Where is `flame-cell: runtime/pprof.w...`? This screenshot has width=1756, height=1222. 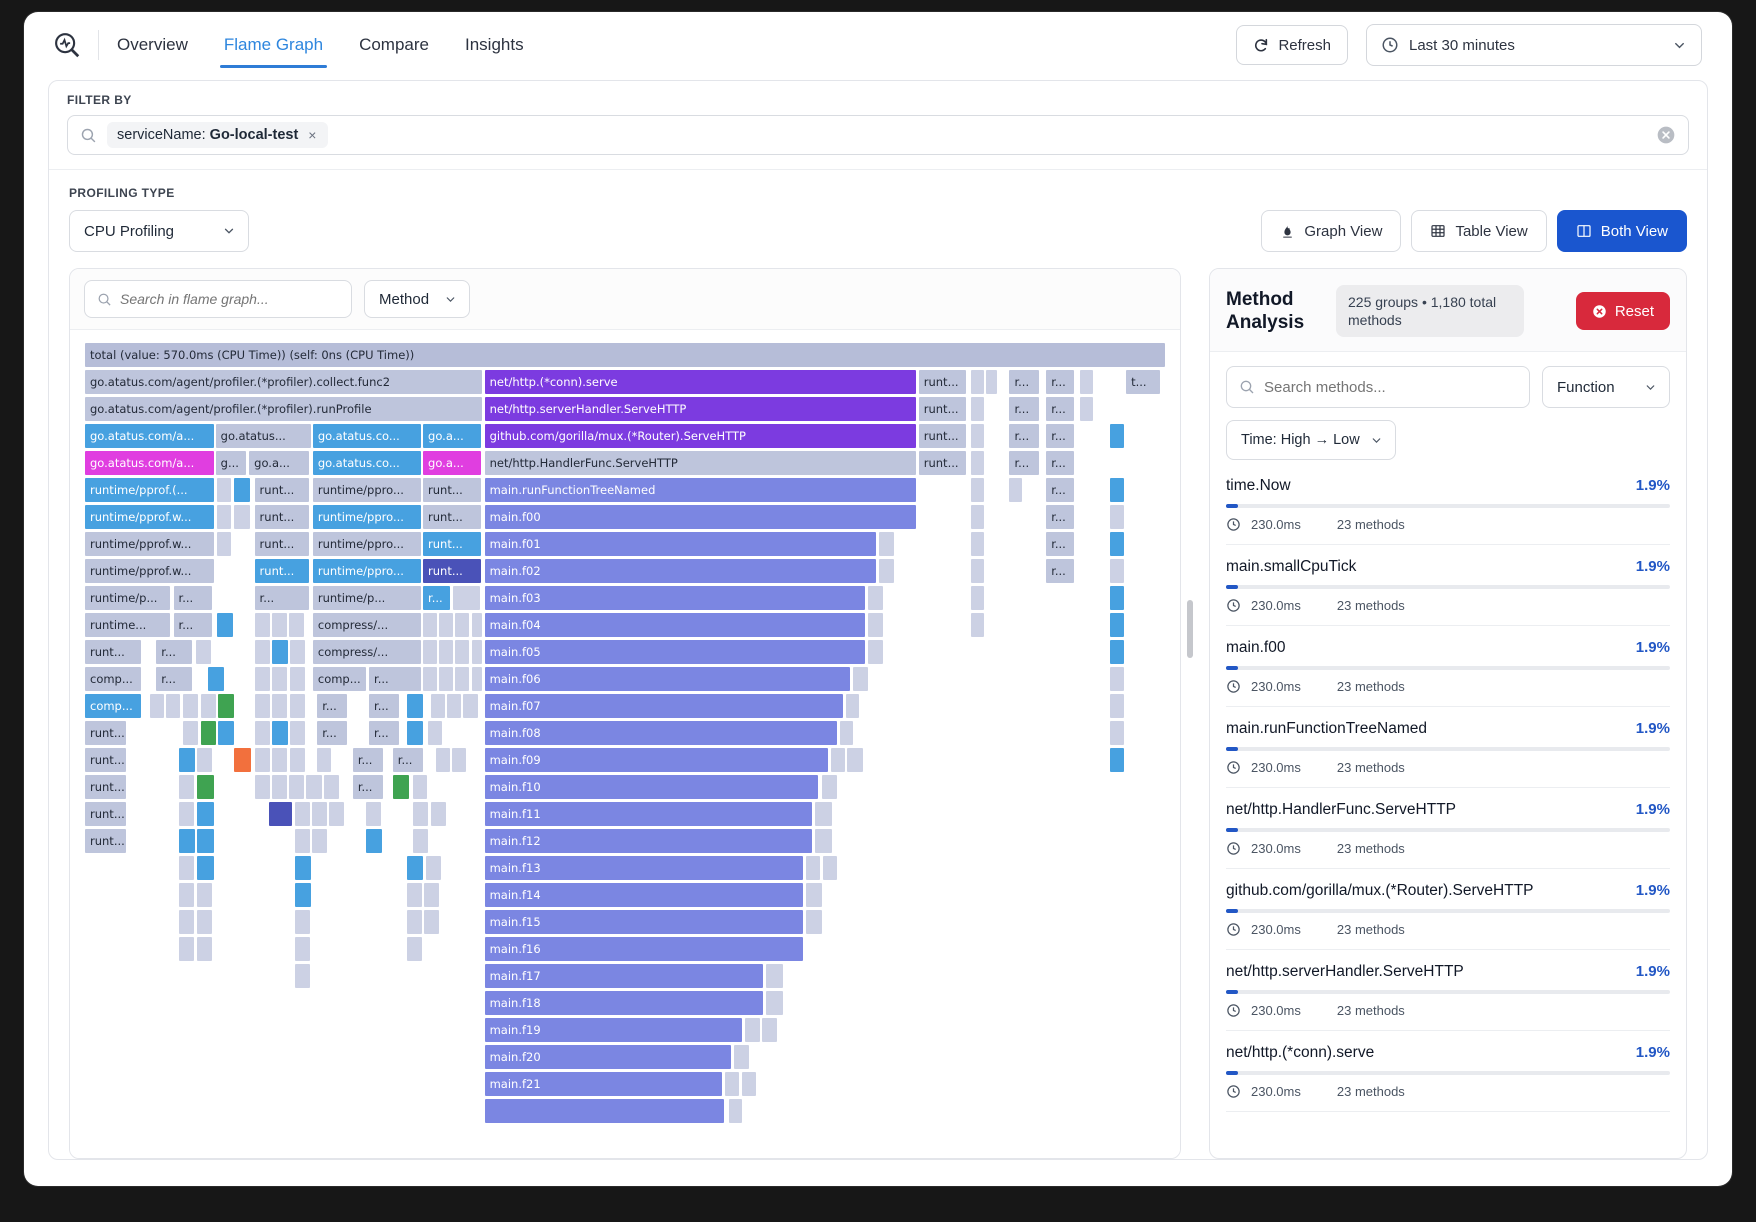 flame-cell: runtime/pprof.w... is located at coordinates (149, 571).